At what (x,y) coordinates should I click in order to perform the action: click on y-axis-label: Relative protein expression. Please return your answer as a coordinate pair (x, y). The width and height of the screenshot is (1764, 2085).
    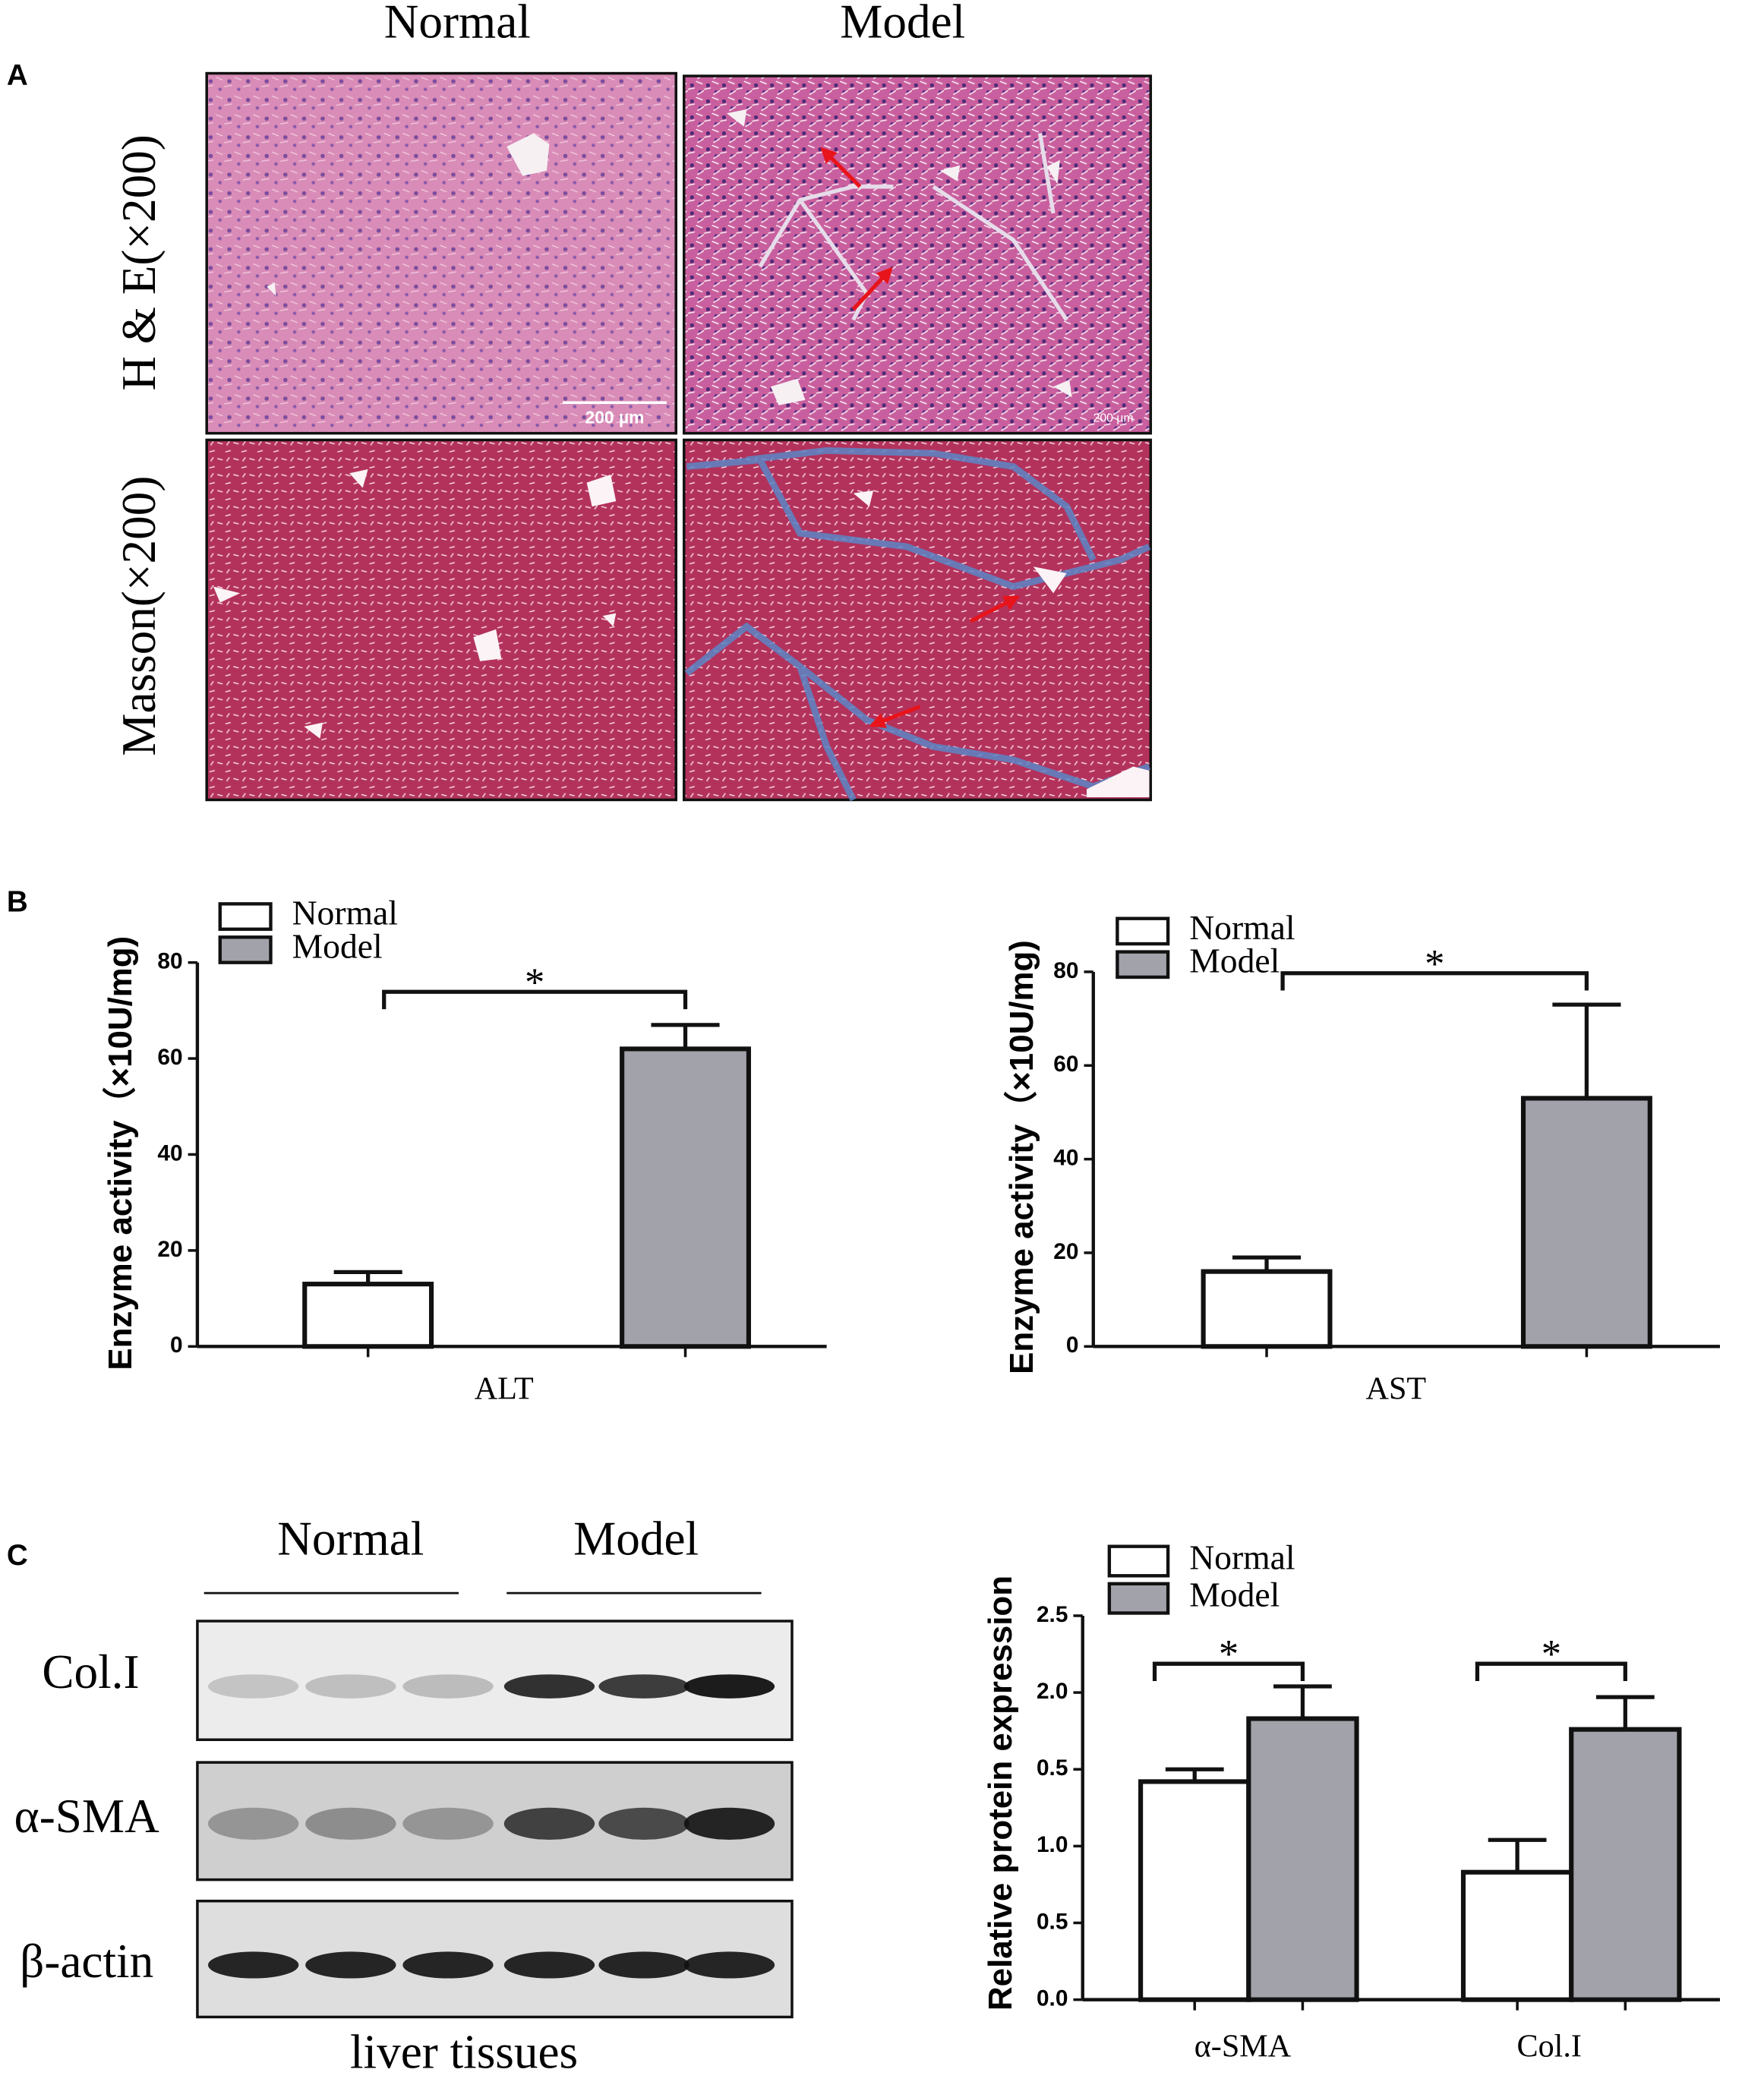
    Looking at the image, I should click on (1000, 1793).